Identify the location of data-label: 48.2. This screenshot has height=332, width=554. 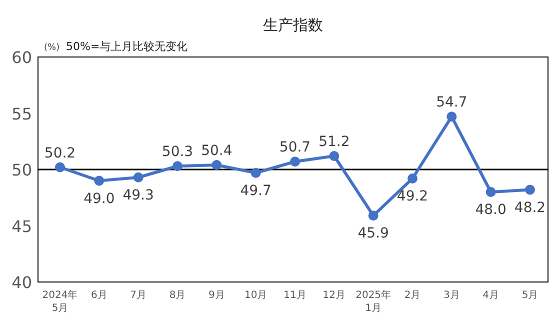
(530, 208).